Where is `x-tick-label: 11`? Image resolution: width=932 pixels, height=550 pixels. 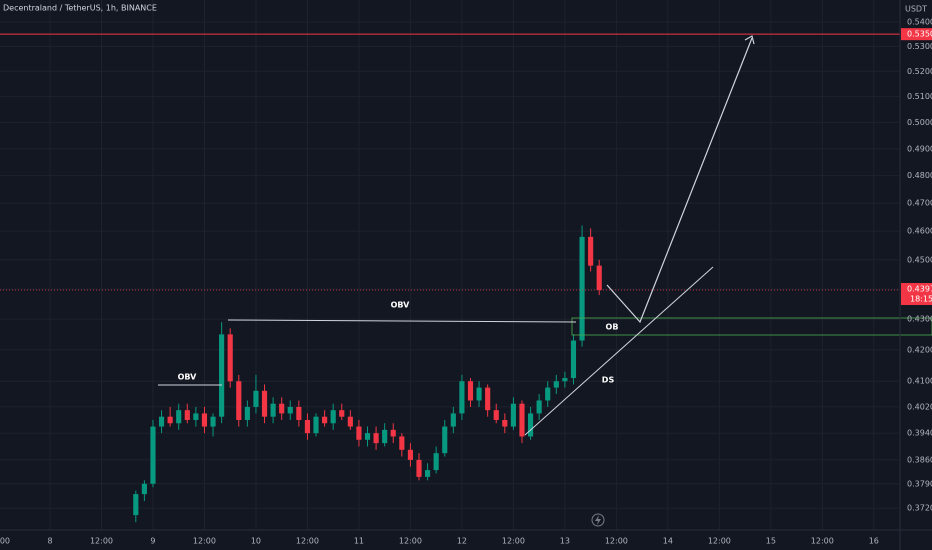 x-tick-label: 11 is located at coordinates (359, 541).